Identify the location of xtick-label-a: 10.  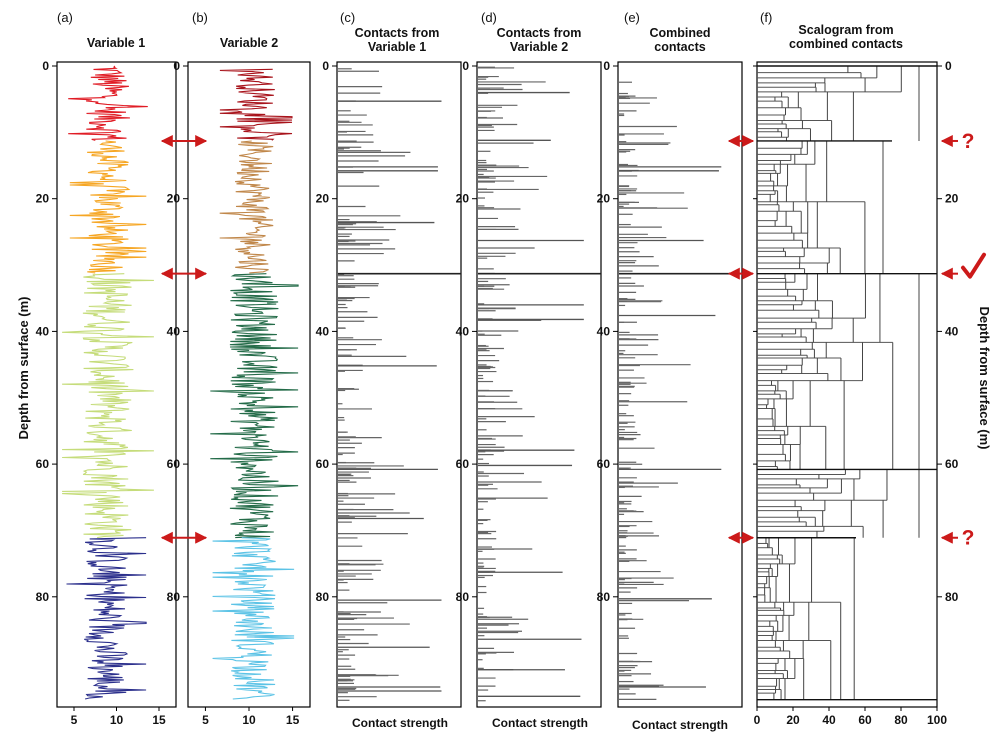
(117, 720).